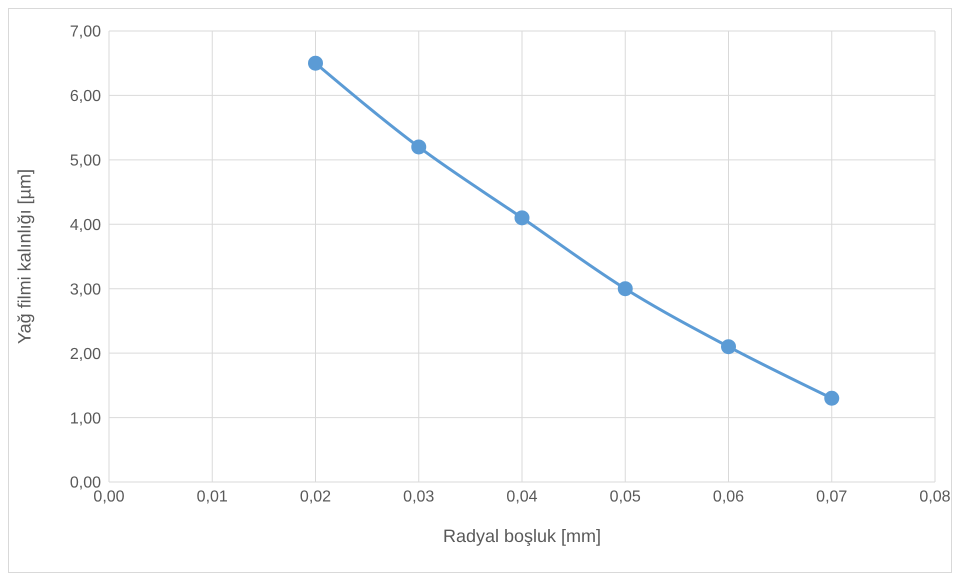  Describe the element at coordinates (86, 97) in the screenshot. I see `y-tick-label: 6,00` at that location.